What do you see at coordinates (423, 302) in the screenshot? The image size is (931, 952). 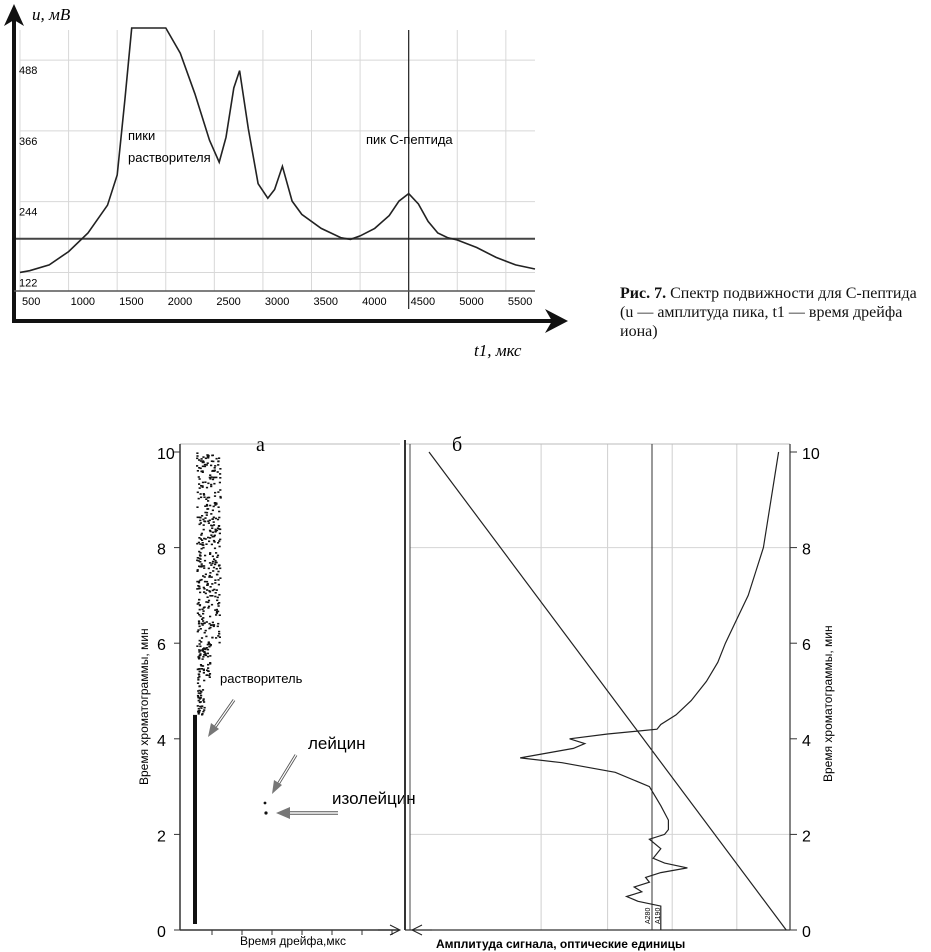 I see `top-x-tick-label: 4500` at bounding box center [423, 302].